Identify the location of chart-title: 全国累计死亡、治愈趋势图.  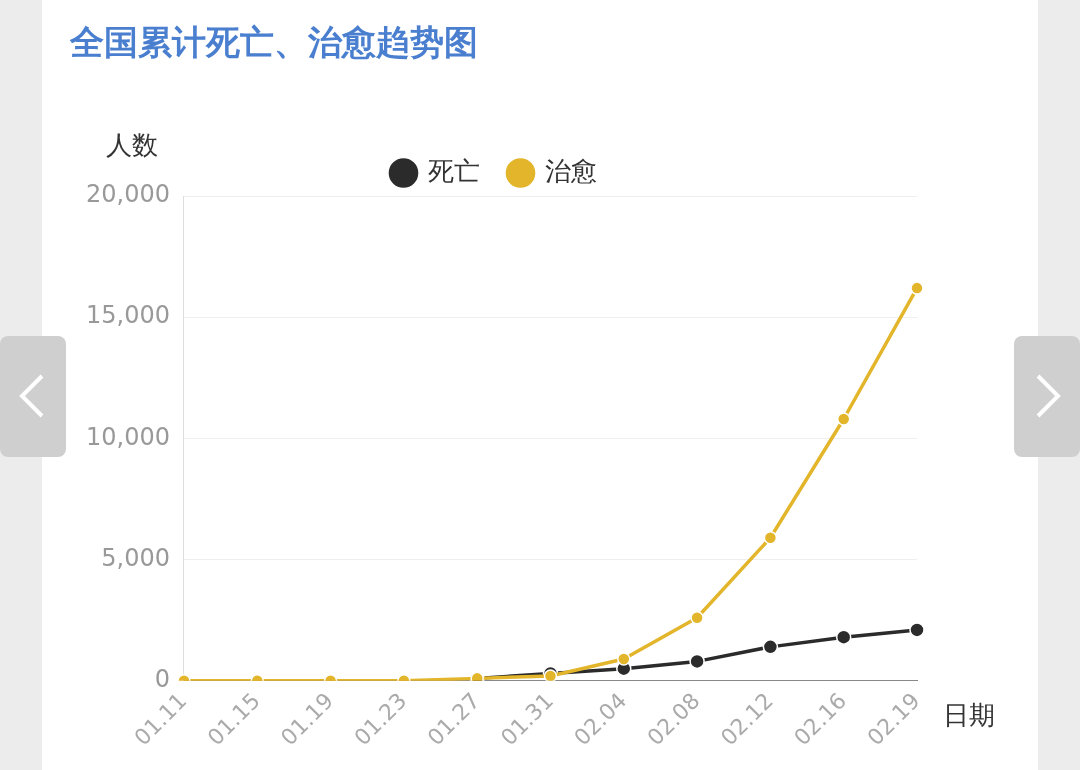
(274, 42).